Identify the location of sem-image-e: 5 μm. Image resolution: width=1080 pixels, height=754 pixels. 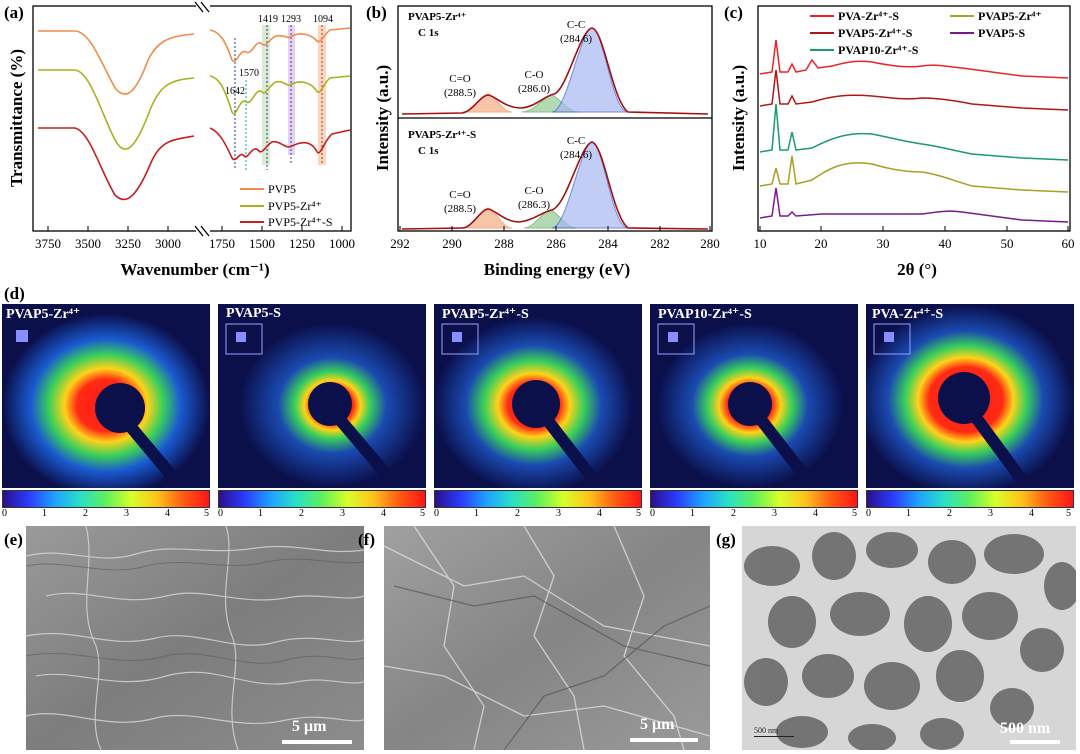
(195, 638).